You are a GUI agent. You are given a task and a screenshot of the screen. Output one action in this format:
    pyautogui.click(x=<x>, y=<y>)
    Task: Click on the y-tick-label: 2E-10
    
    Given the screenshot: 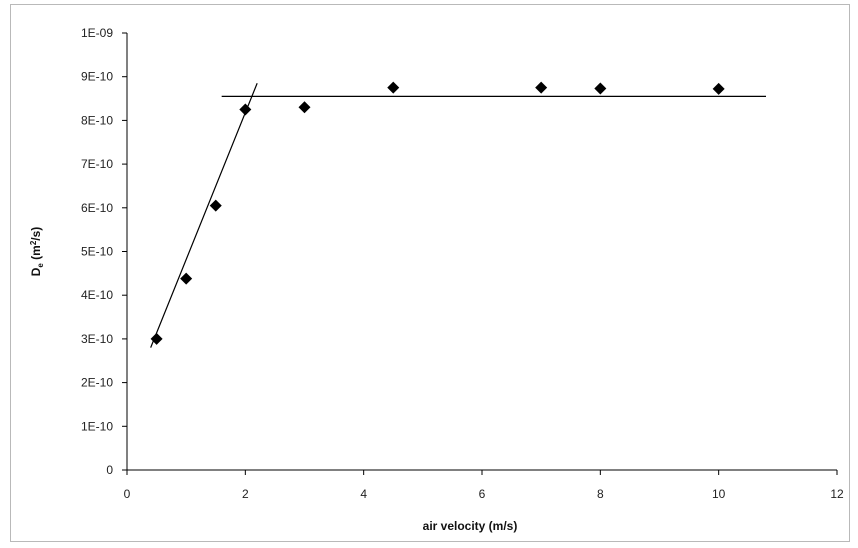 What is the action you would take?
    pyautogui.click(x=97, y=383)
    